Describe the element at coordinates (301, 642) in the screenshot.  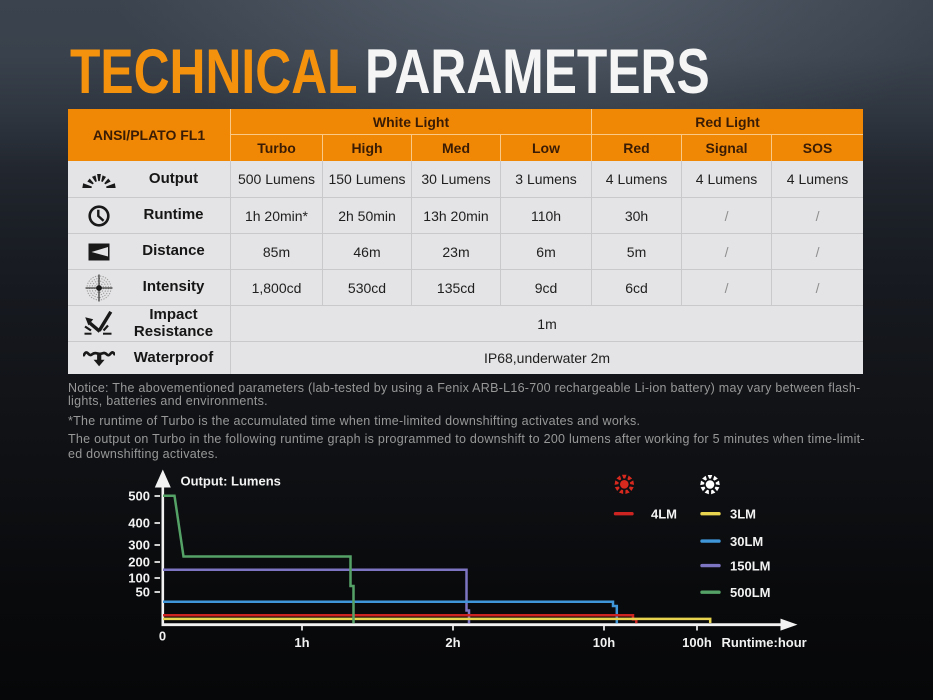
I see `svg-text: 1h` at that location.